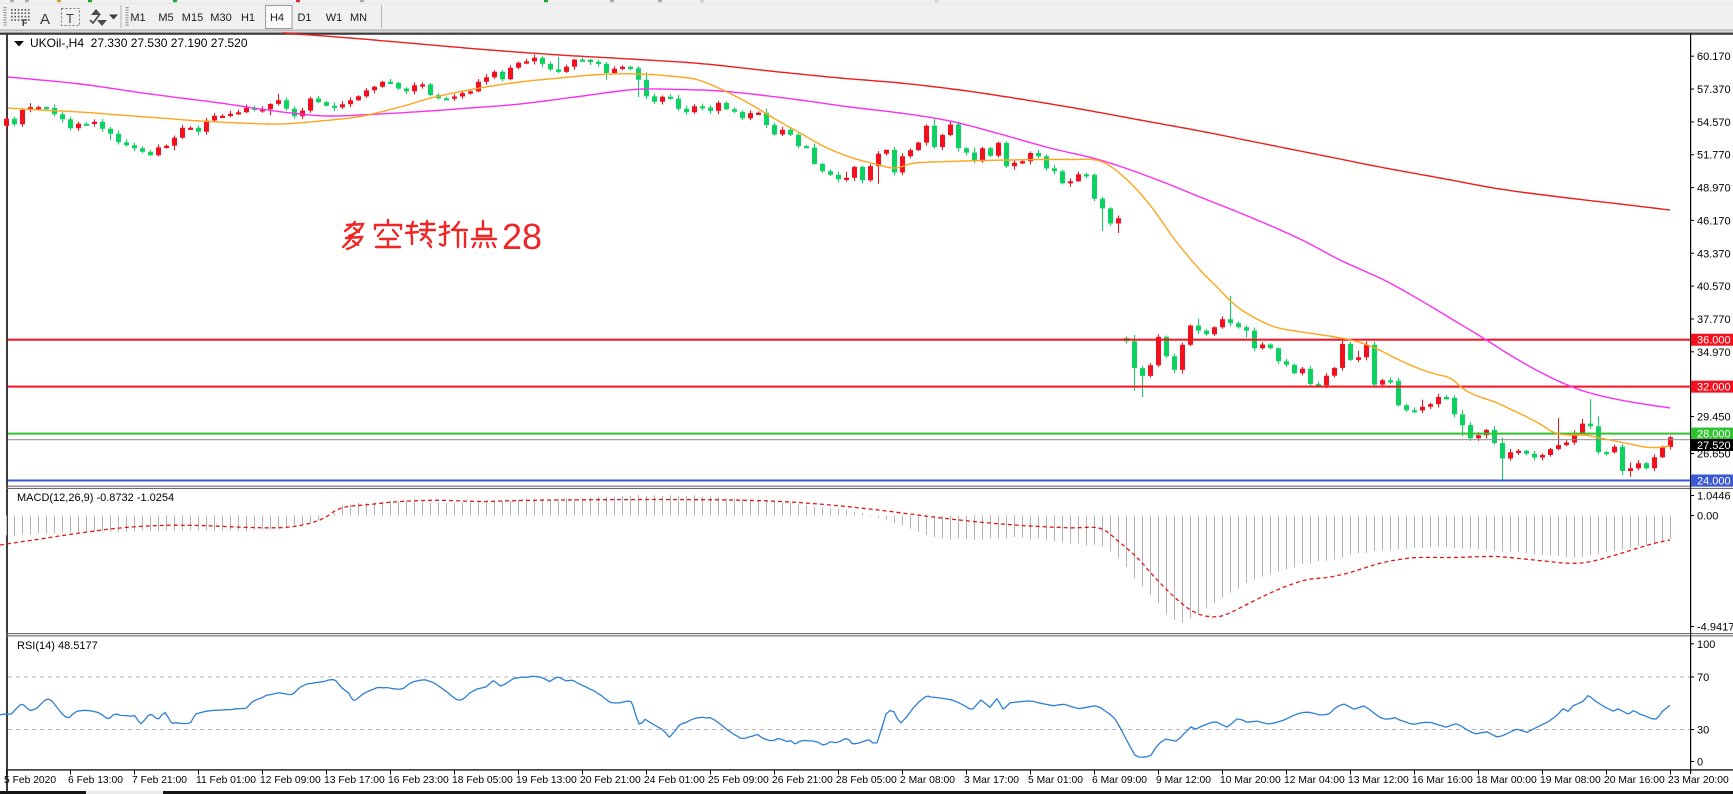  Describe the element at coordinates (165, 18) in the screenshot. I see `svg-text: M5` at that location.